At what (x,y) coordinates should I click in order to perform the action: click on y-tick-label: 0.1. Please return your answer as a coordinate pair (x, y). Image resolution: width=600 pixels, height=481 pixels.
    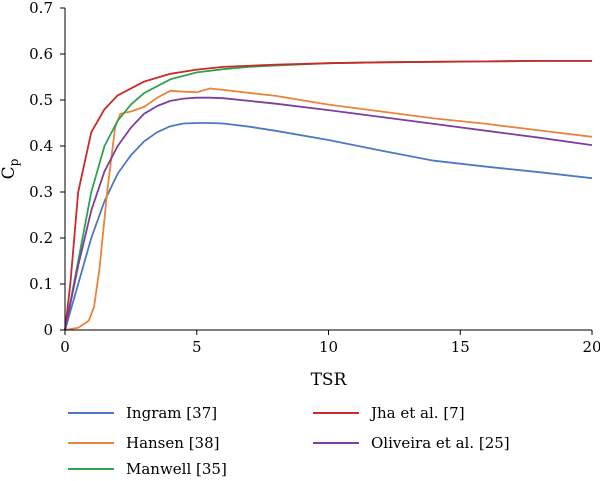
    Looking at the image, I should click on (41, 284).